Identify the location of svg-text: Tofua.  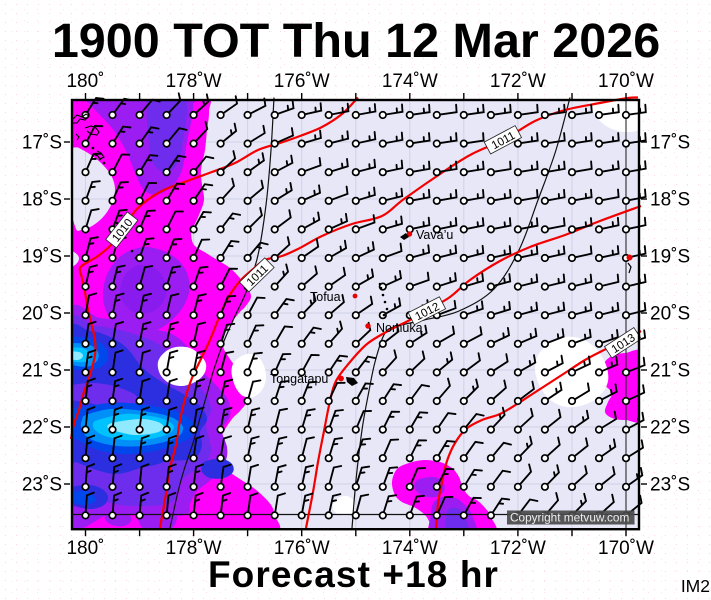
(325, 297).